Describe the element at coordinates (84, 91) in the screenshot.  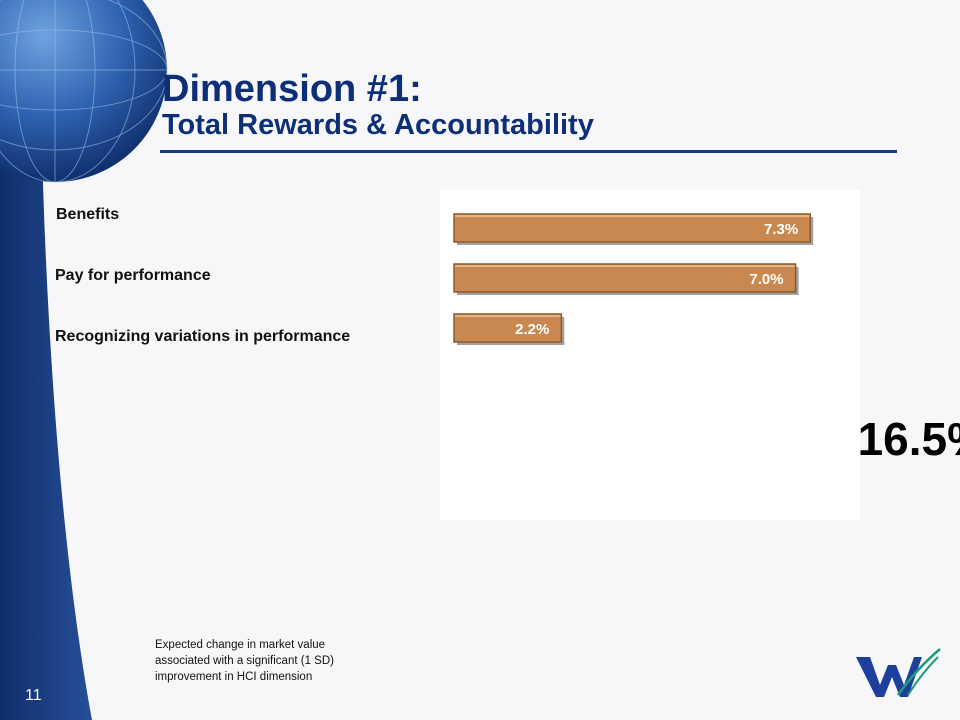
I see `globe-icon` at that location.